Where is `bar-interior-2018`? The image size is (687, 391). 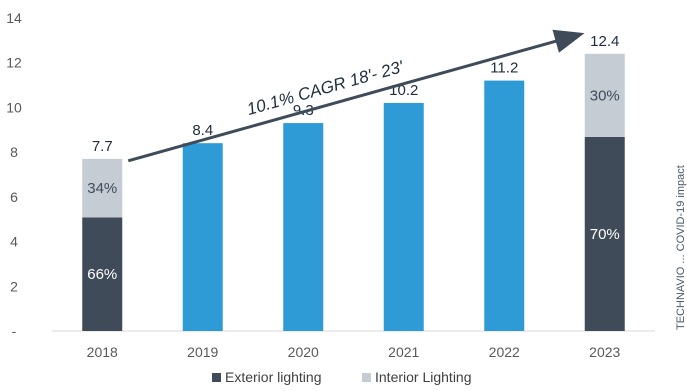
bar-interior-2018 is located at coordinates (102, 188).